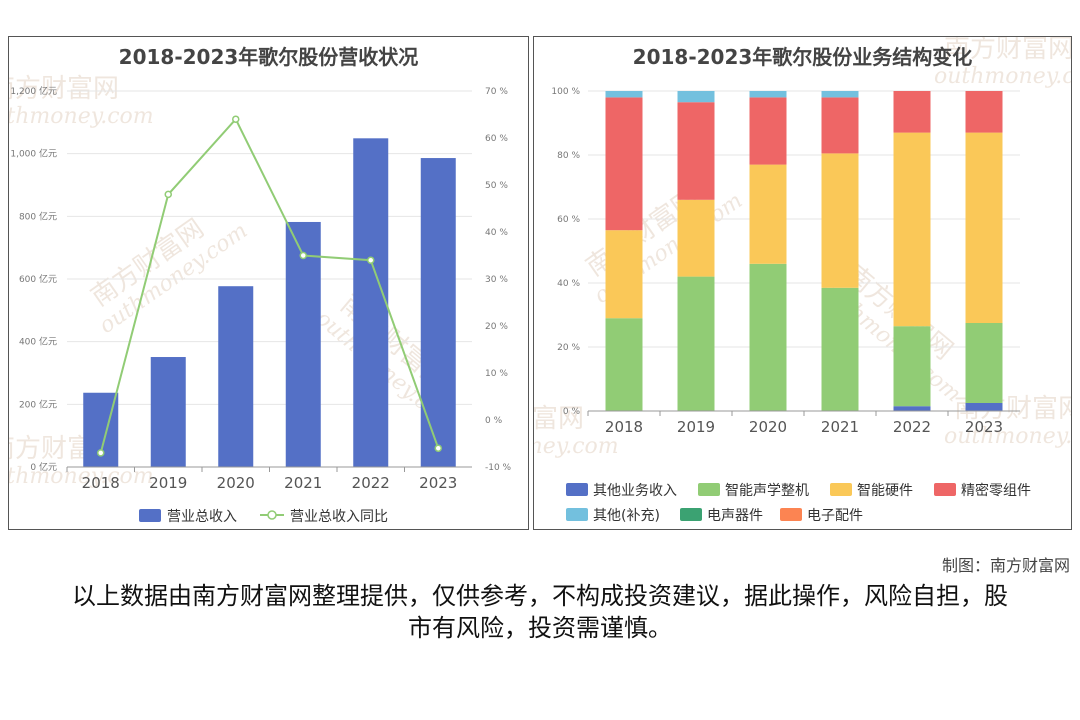 The height and width of the screenshot is (720, 1080). I want to click on legend-swatch-revenue, so click(150, 515).